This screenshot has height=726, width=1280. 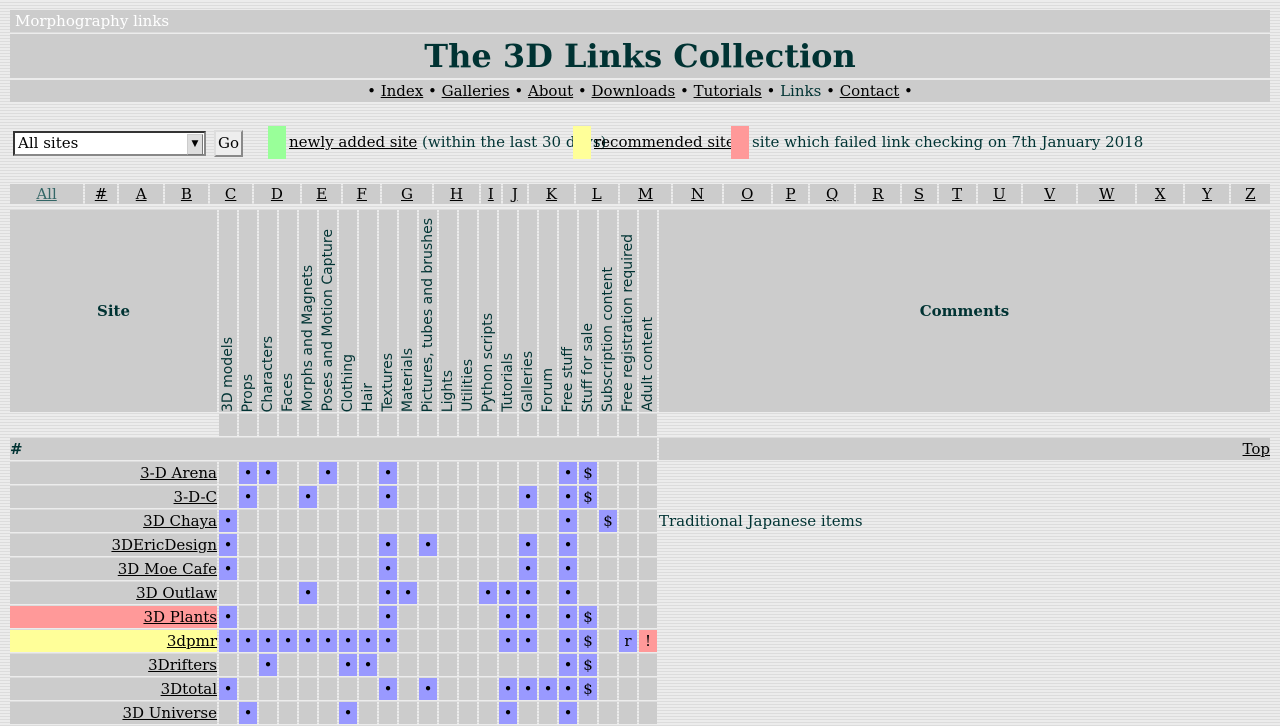 What do you see at coordinates (164, 545) in the screenshot?
I see `site-link: 3DEricDesign` at bounding box center [164, 545].